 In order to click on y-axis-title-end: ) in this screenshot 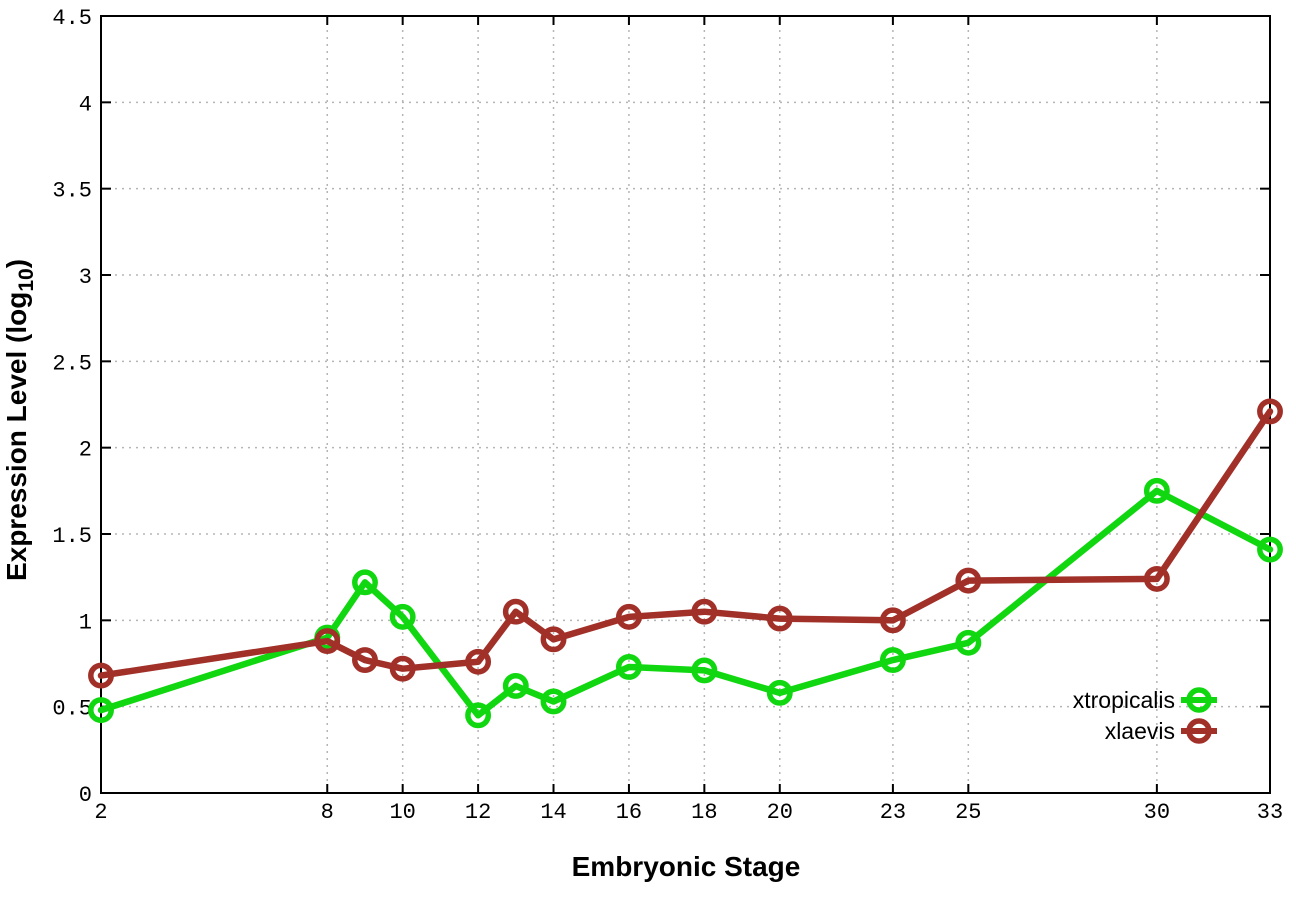, I will do `click(16, 263)`.